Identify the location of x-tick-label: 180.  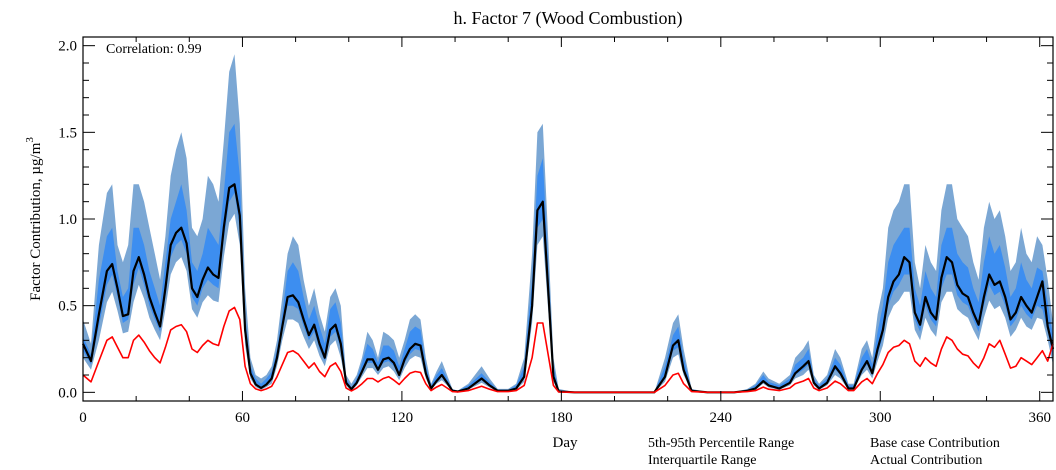
(561, 418).